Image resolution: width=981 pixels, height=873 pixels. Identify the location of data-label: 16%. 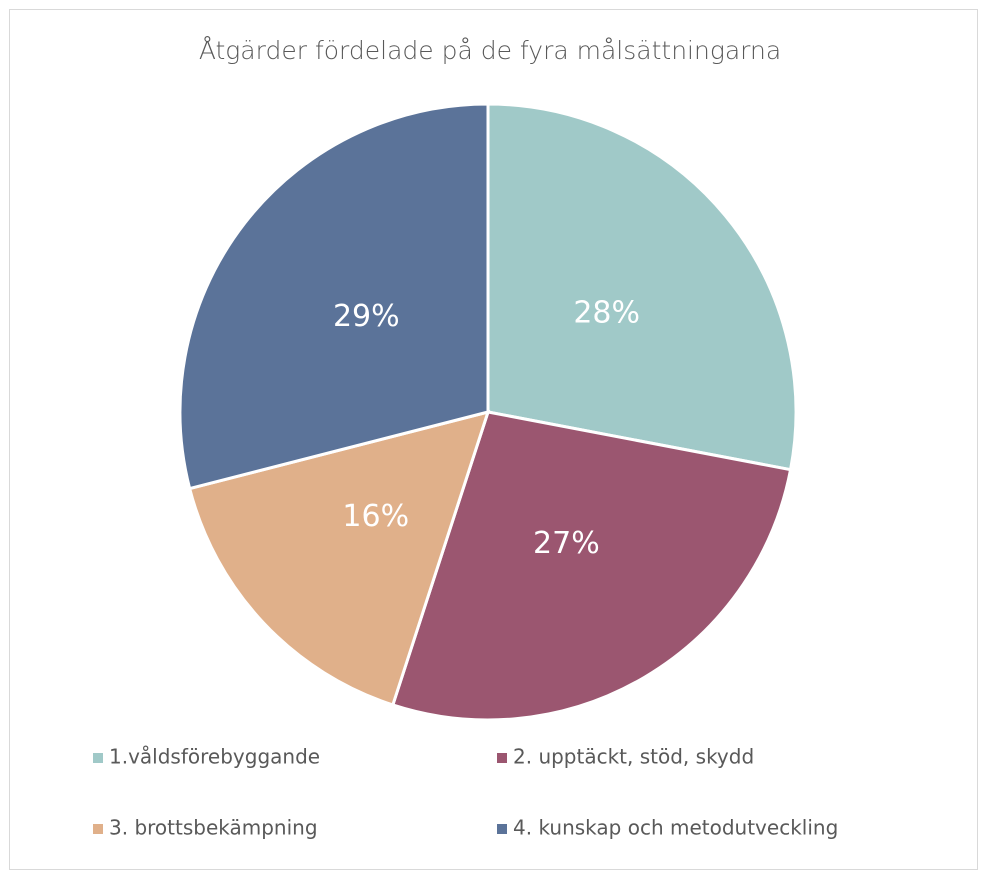
(375, 516).